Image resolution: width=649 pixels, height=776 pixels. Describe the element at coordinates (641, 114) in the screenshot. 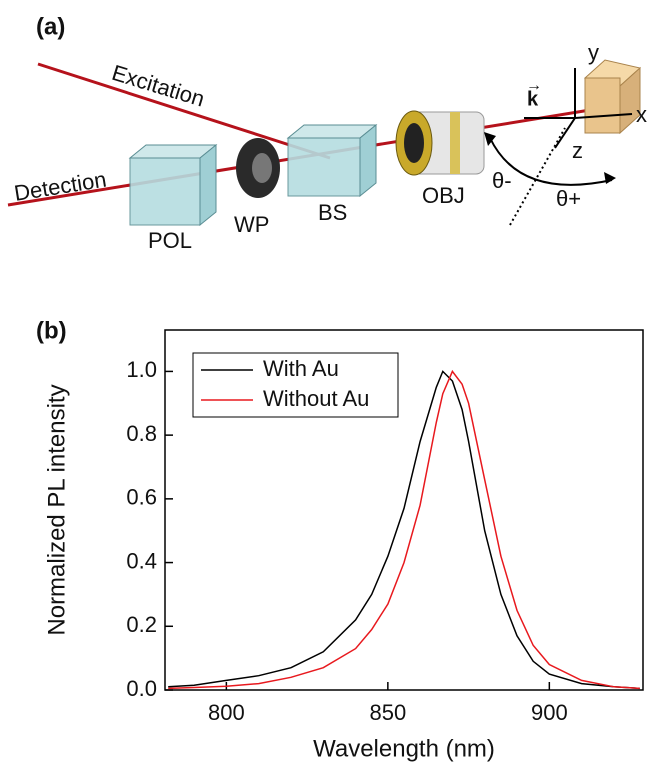

I see `x-label: x` at that location.